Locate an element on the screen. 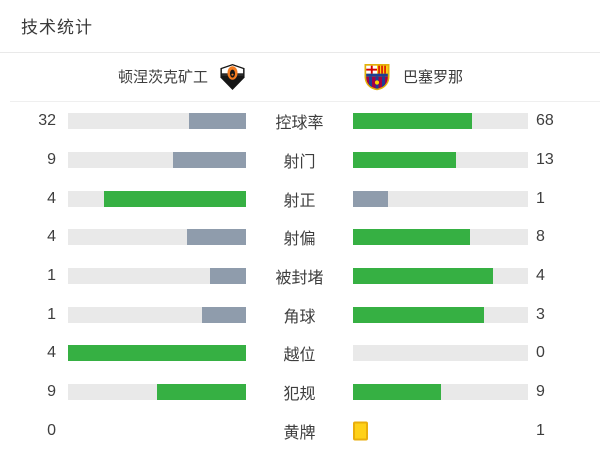 The width and height of the screenshot is (600, 459). stat-row: 9 射门 13 is located at coordinates (300, 160).